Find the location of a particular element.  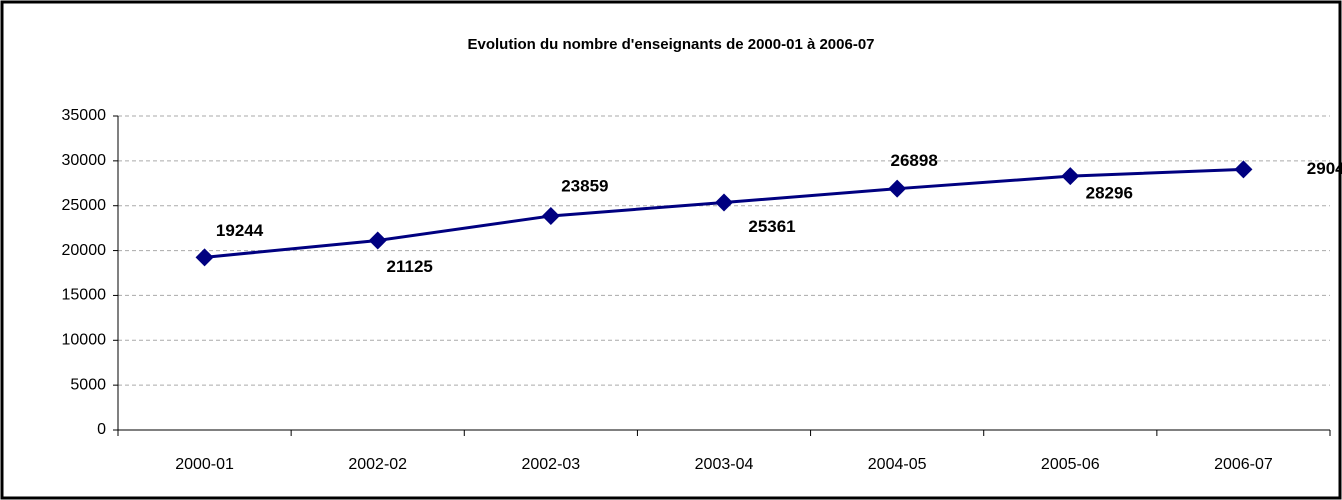

y-tick-label: 30000 is located at coordinates (84, 160).